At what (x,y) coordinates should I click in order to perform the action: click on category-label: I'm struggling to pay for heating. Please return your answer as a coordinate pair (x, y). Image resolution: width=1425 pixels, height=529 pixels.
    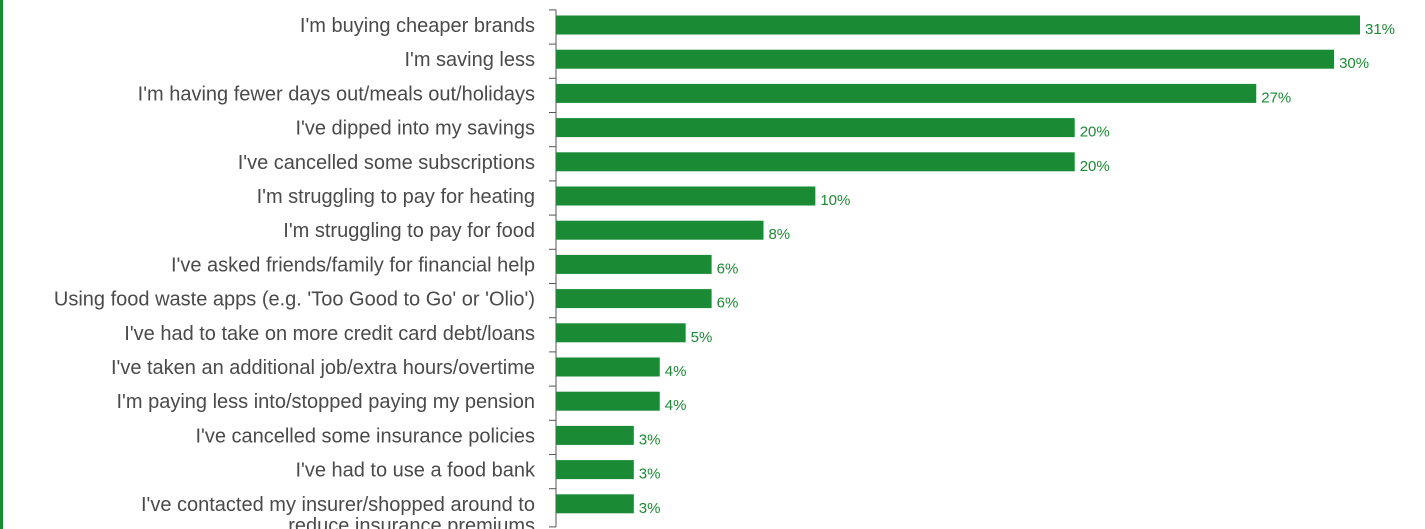
    Looking at the image, I should click on (396, 197).